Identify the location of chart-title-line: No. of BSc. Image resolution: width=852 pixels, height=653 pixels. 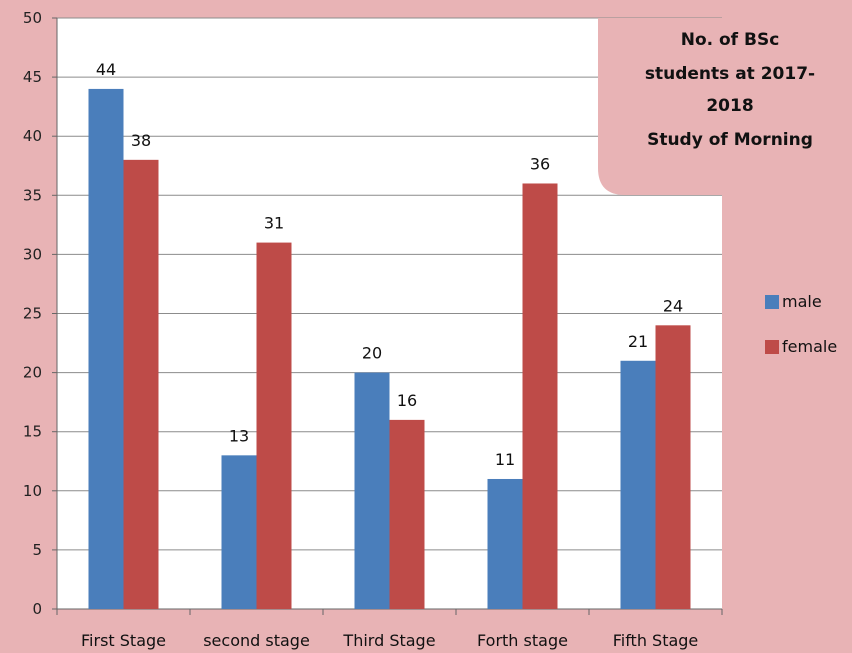
(730, 40).